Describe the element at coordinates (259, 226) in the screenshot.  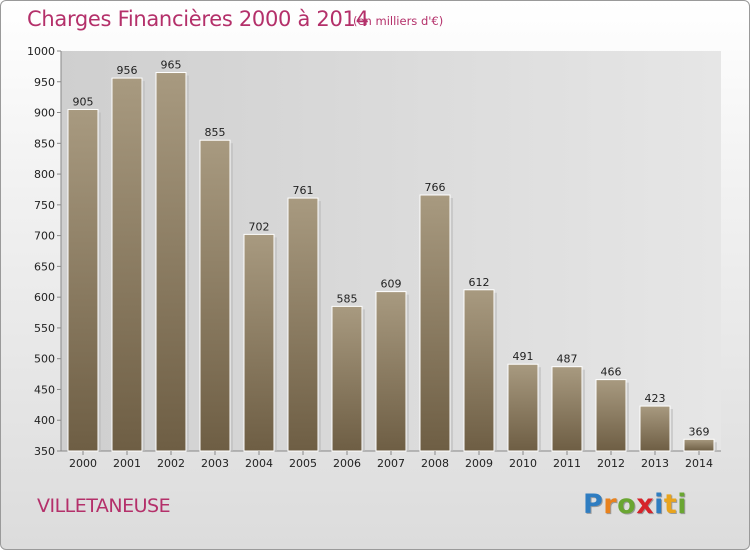
I see `bar-value-label: 702` at that location.